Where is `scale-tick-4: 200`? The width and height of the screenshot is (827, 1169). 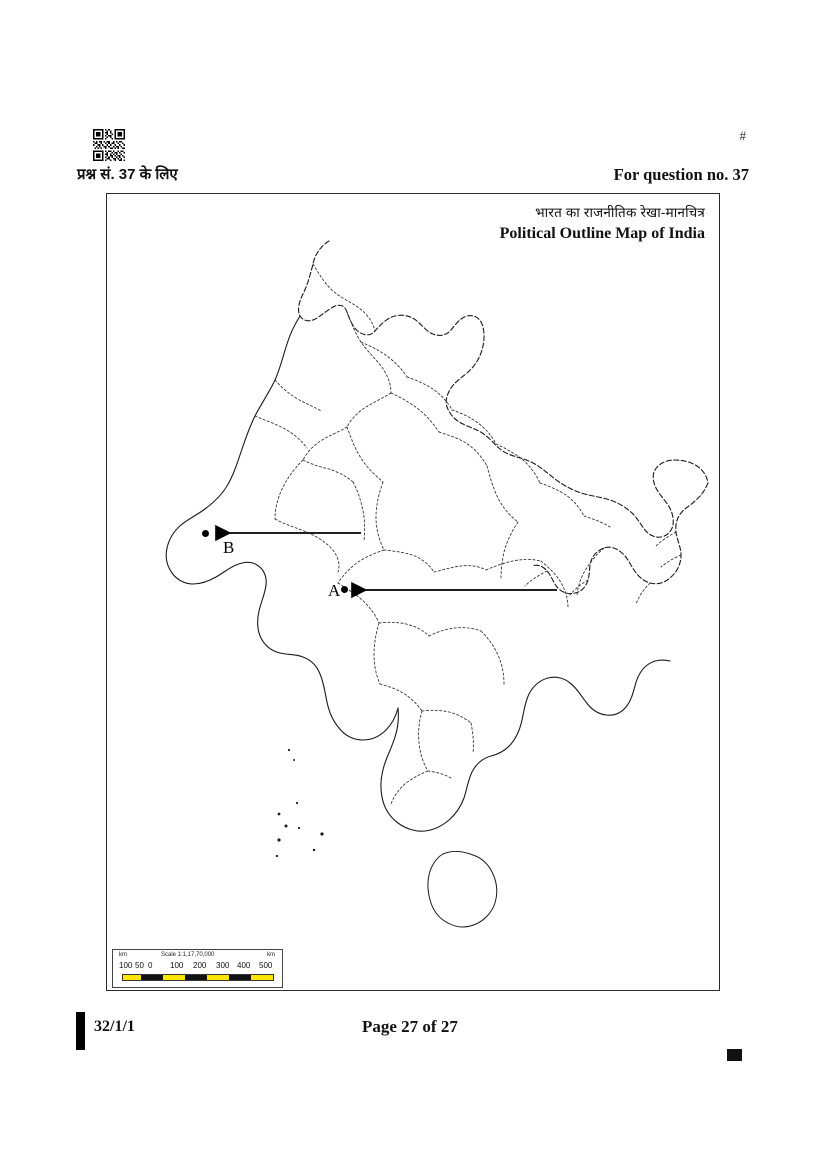 scale-tick-4: 200 is located at coordinates (200, 965).